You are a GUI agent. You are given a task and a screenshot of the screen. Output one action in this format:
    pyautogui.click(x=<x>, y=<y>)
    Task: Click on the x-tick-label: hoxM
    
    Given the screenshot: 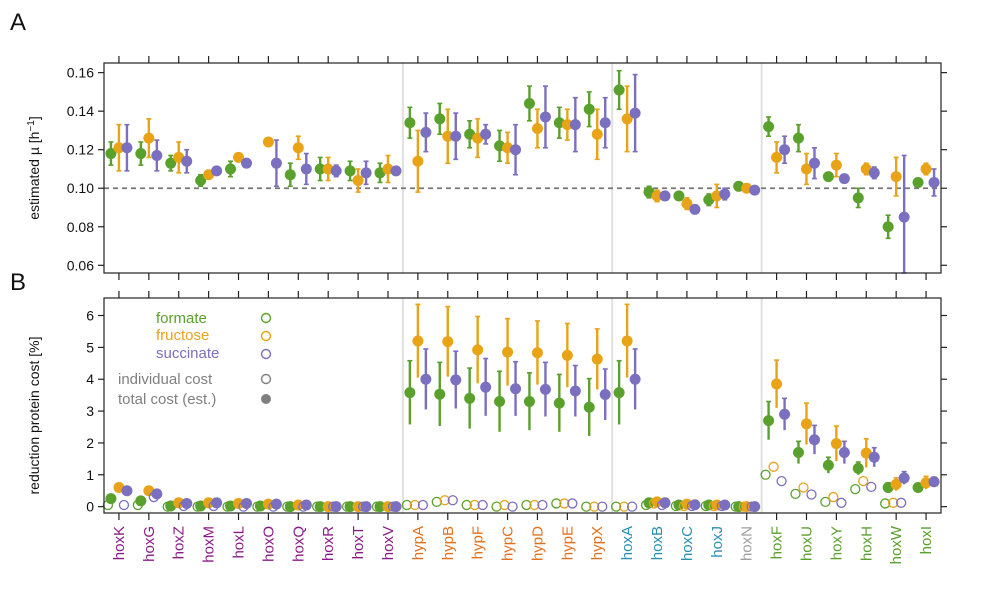 What is the action you would take?
    pyautogui.click(x=209, y=544)
    